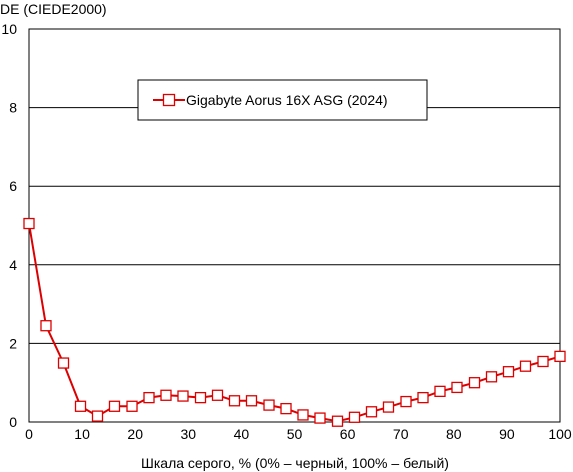  What do you see at coordinates (9, 225) in the screenshot?
I see `y-tick-labels: 0 2 4 6 8 10` at bounding box center [9, 225].